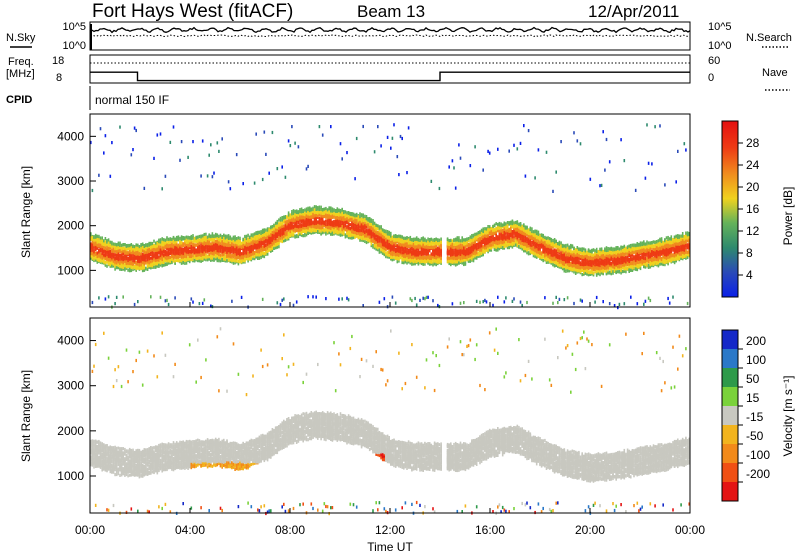 Image resolution: width=800 pixels, height=559 pixels. What do you see at coordinates (21, 38) in the screenshot?
I see `nsky-label: N.Sky` at bounding box center [21, 38].